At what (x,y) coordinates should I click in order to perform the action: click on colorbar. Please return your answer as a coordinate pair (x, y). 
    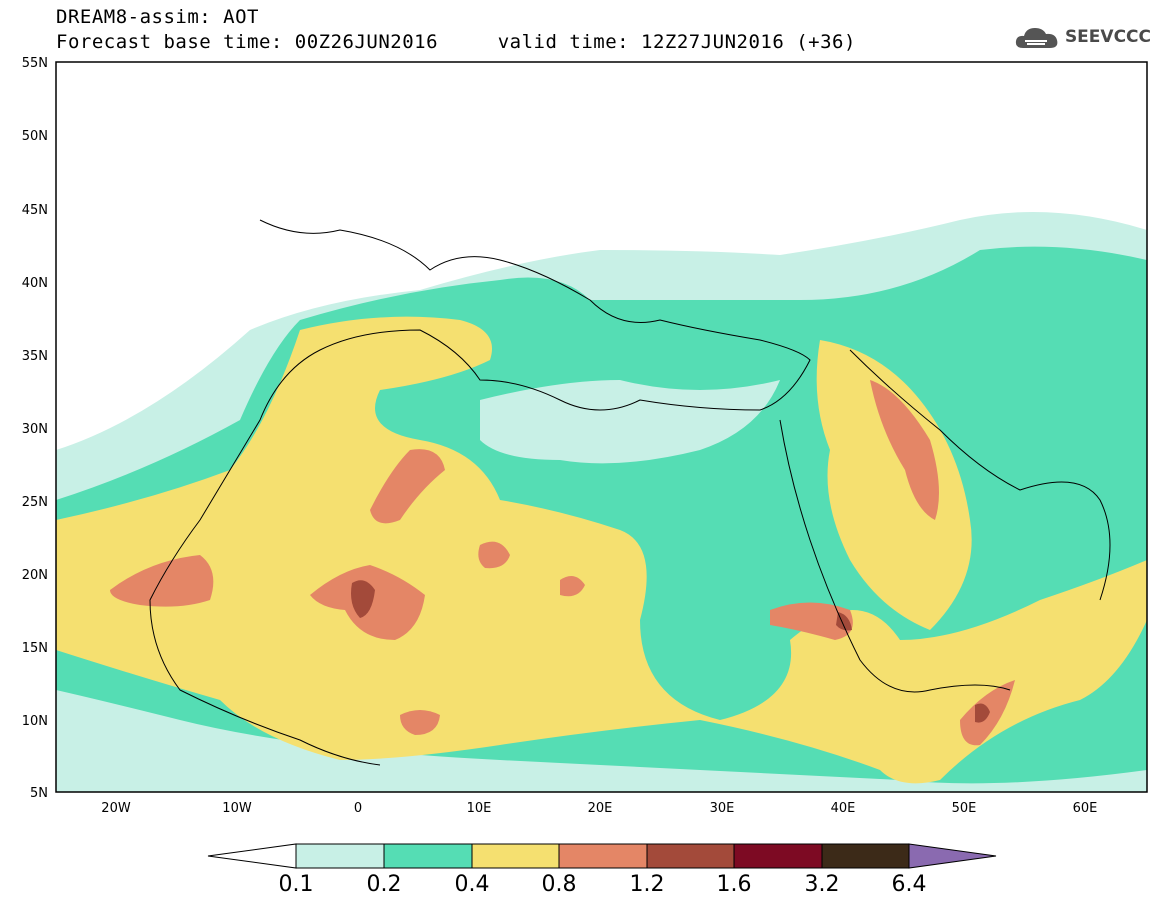
    Looking at the image, I should click on (602, 856).